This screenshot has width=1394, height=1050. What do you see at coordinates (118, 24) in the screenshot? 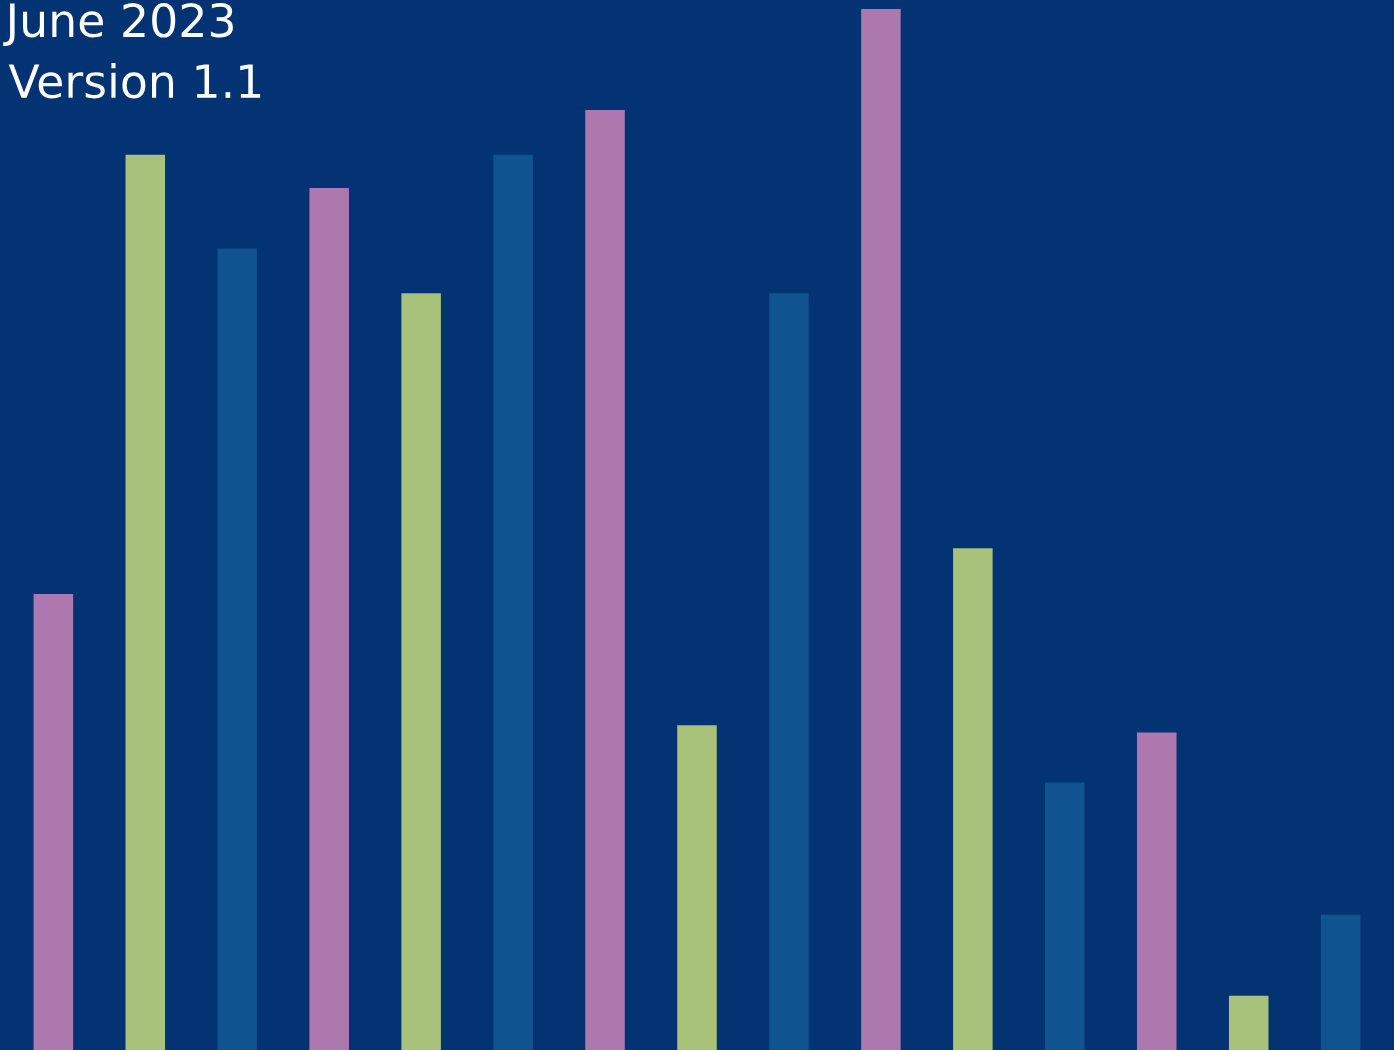
I see `chart-title: June 2023` at bounding box center [118, 24].